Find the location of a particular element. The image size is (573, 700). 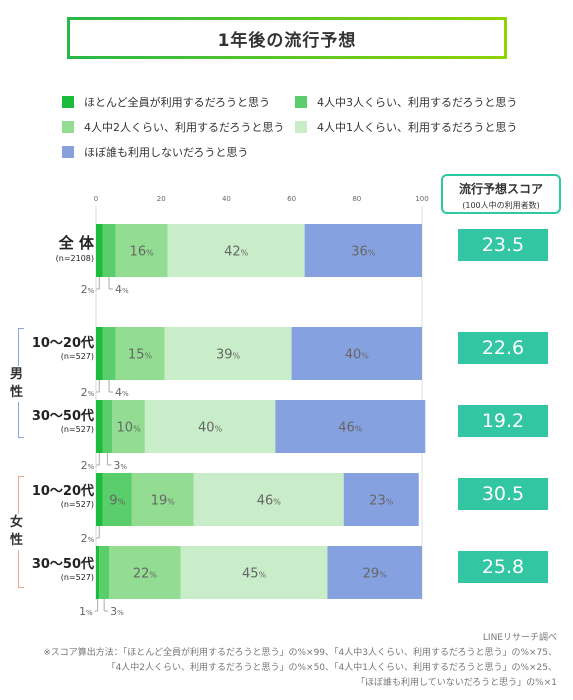

group-label-male: 男性 is located at coordinates (17, 384).